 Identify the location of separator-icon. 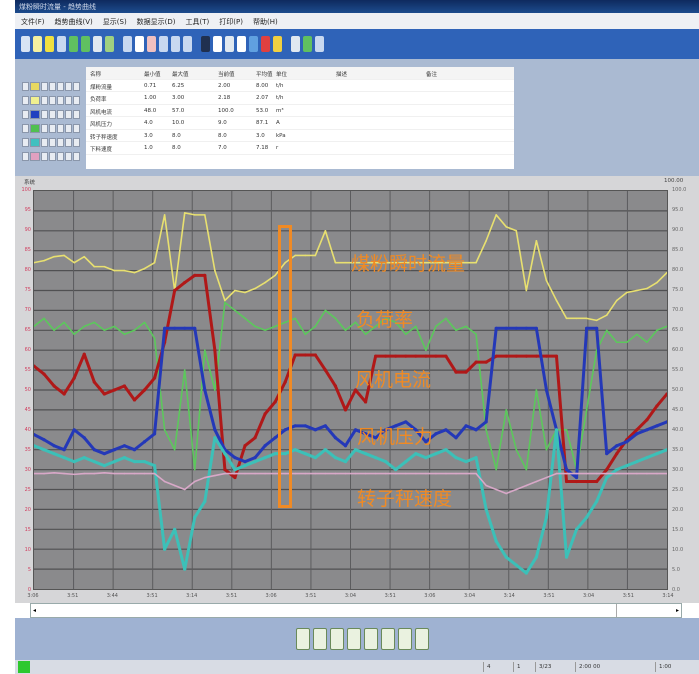
(127, 44).